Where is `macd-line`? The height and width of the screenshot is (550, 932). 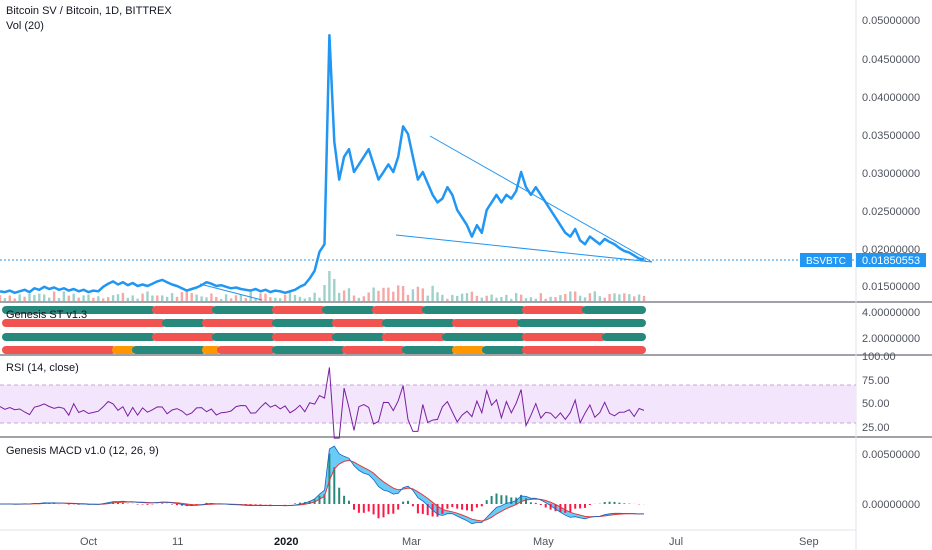
macd-line is located at coordinates (322, 485).